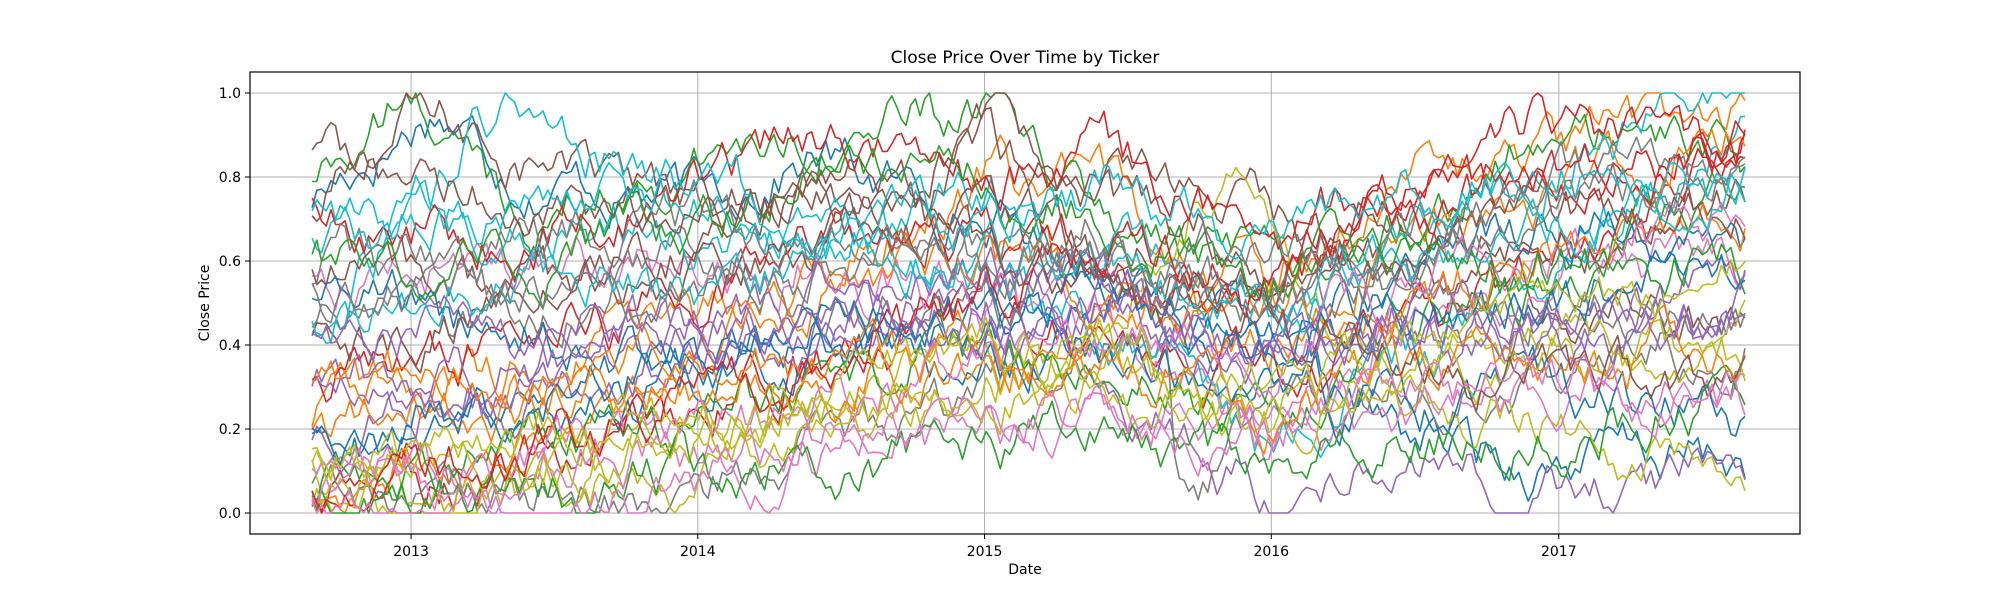 The width and height of the screenshot is (2000, 600). Describe the element at coordinates (411, 552) in the screenshot. I see `x-tick-label: 2013` at that location.